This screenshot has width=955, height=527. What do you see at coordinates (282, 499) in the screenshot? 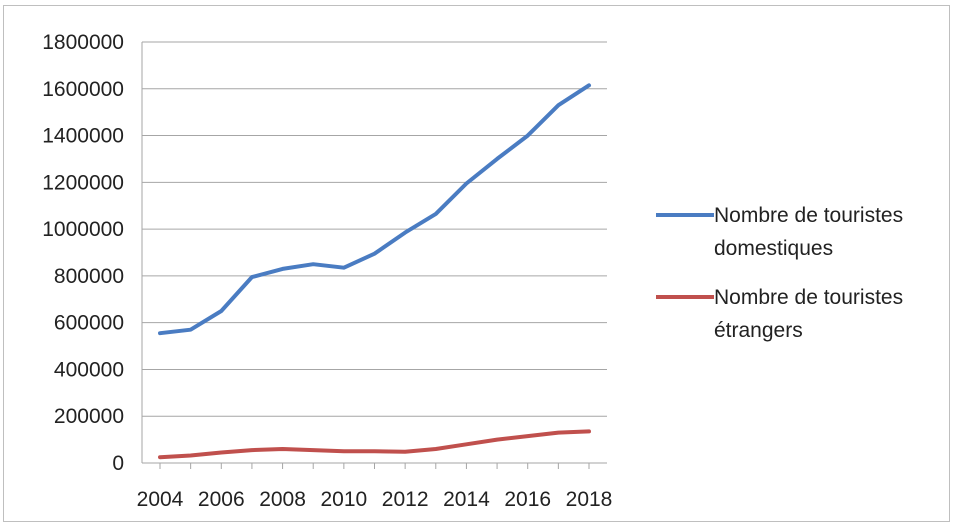
I see `x-tick-label: 2008` at bounding box center [282, 499].